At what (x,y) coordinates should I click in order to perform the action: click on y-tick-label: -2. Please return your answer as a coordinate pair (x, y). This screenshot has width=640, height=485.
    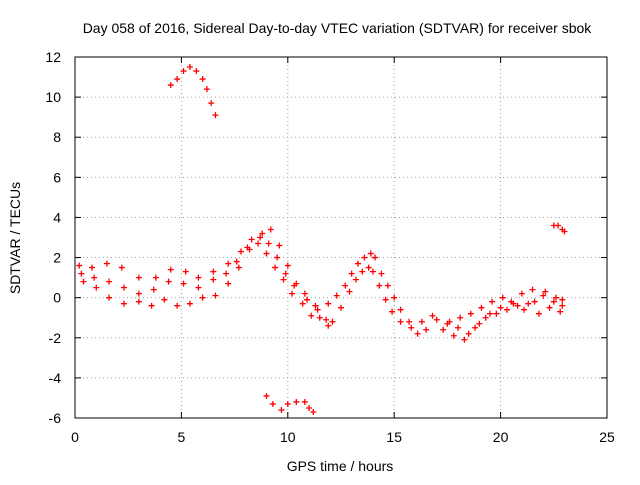
    Looking at the image, I should click on (55, 338).